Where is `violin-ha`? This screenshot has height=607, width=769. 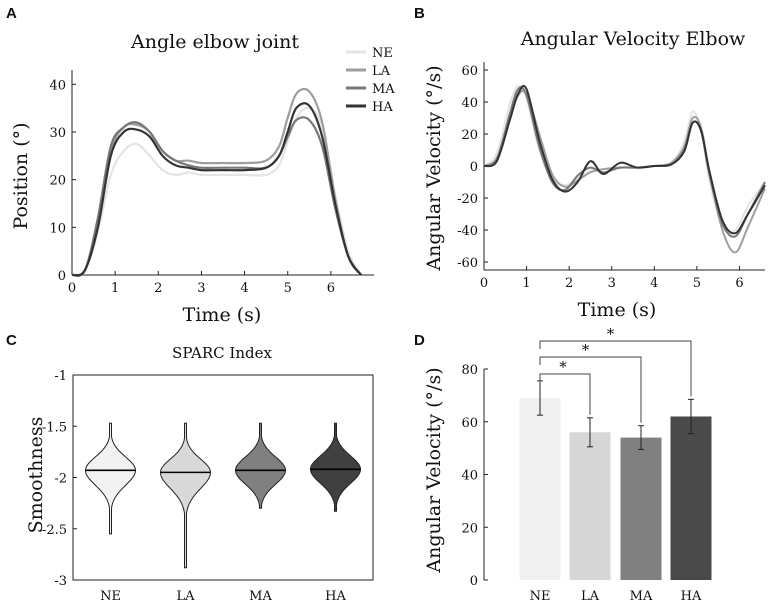
violin-ha is located at coordinates (335, 467).